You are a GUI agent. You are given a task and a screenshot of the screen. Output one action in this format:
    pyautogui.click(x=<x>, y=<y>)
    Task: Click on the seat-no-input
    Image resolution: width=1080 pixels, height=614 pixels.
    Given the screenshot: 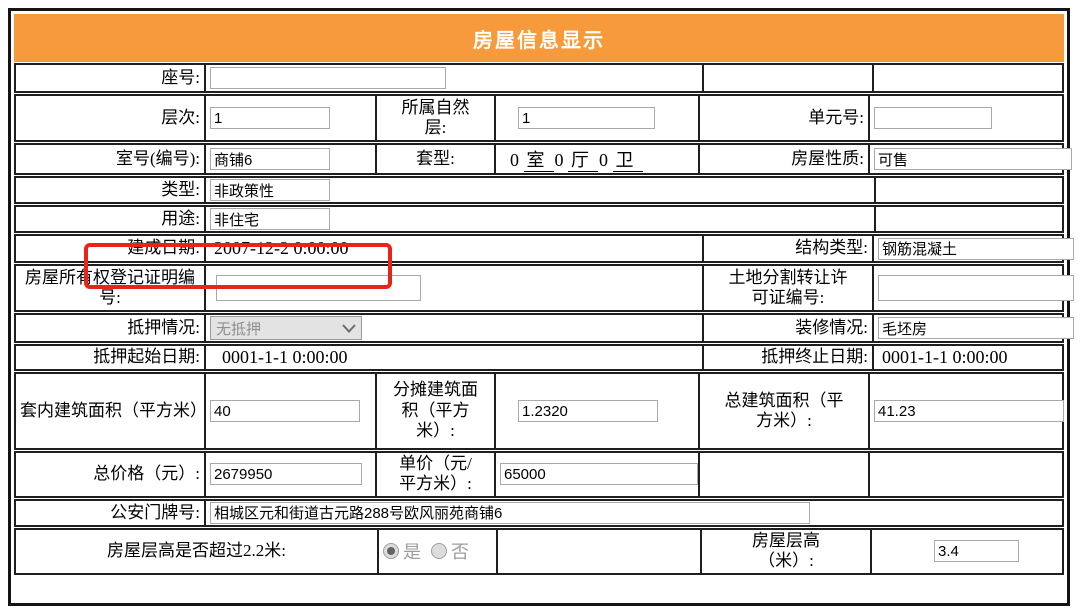 What is the action you would take?
    pyautogui.click(x=328, y=78)
    